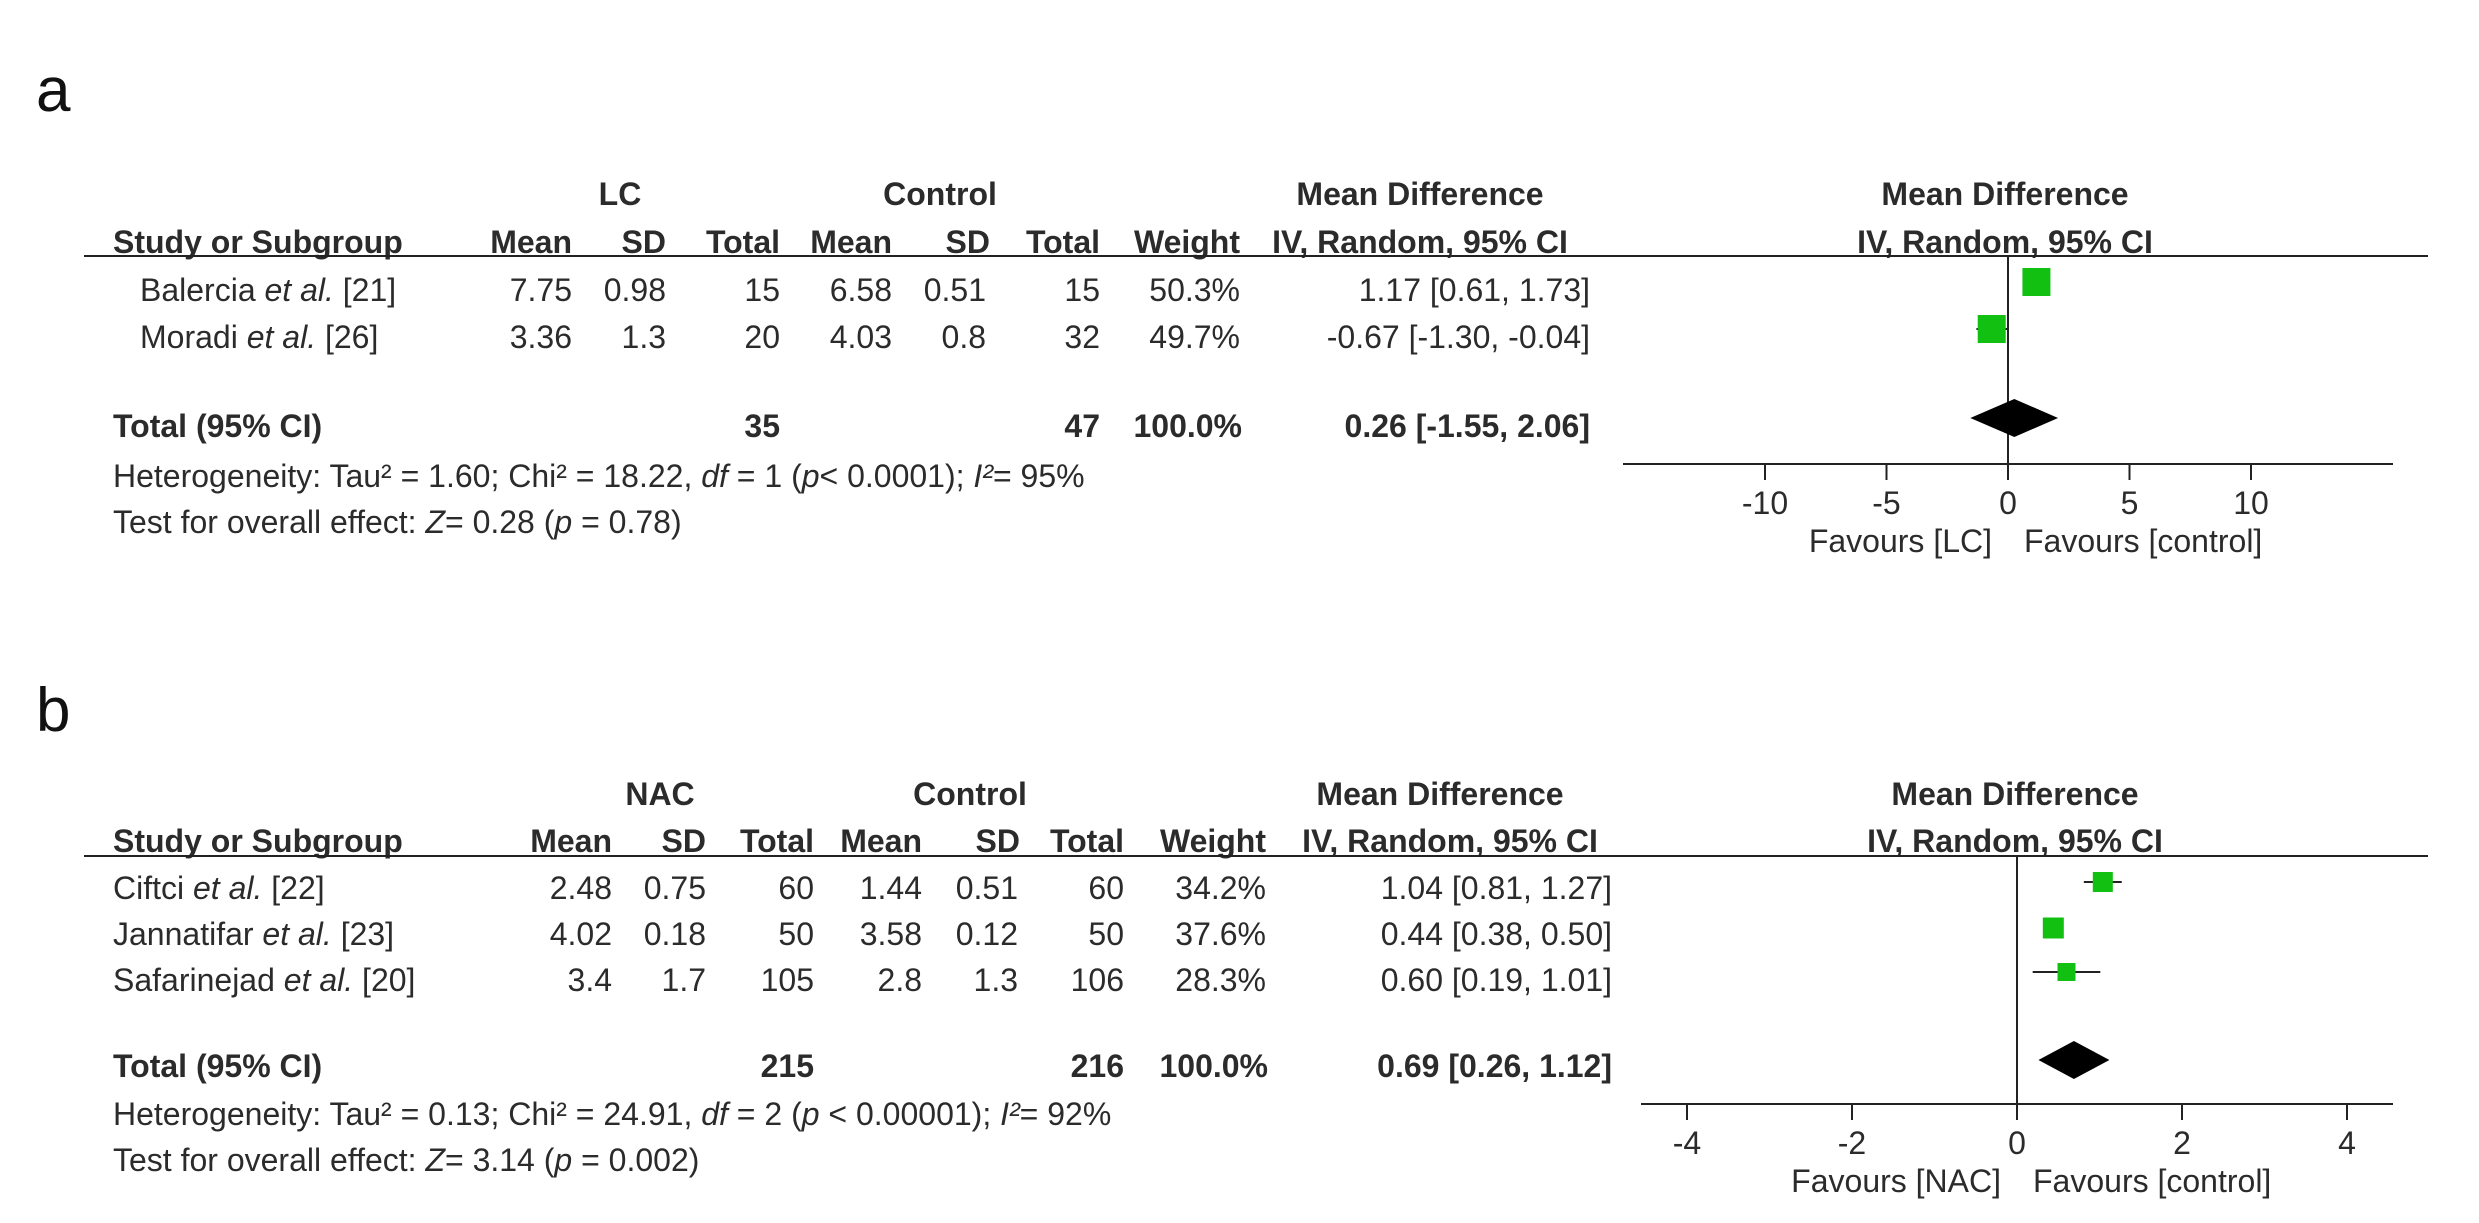 This screenshot has width=2479, height=1223. I want to click on ctl-mean-cell: 6.58, so click(860, 290).